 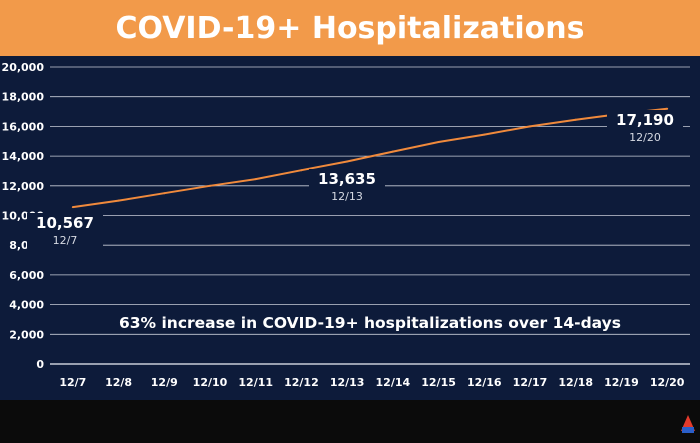 I want to click on data-label-value: 13,635, so click(x=347, y=179).